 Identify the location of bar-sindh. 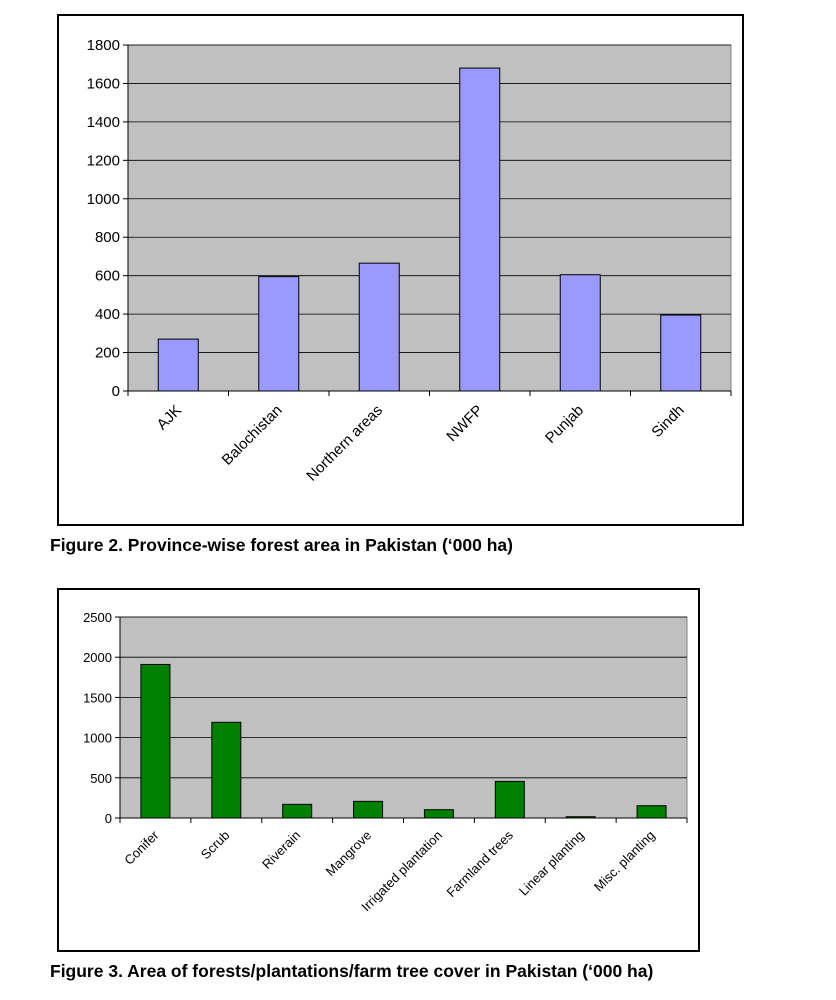
(681, 353).